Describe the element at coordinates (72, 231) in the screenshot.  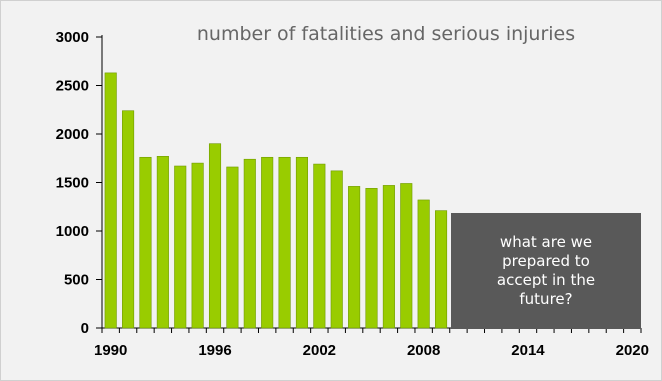
I see `y-tick-label-1000: 1000` at that location.